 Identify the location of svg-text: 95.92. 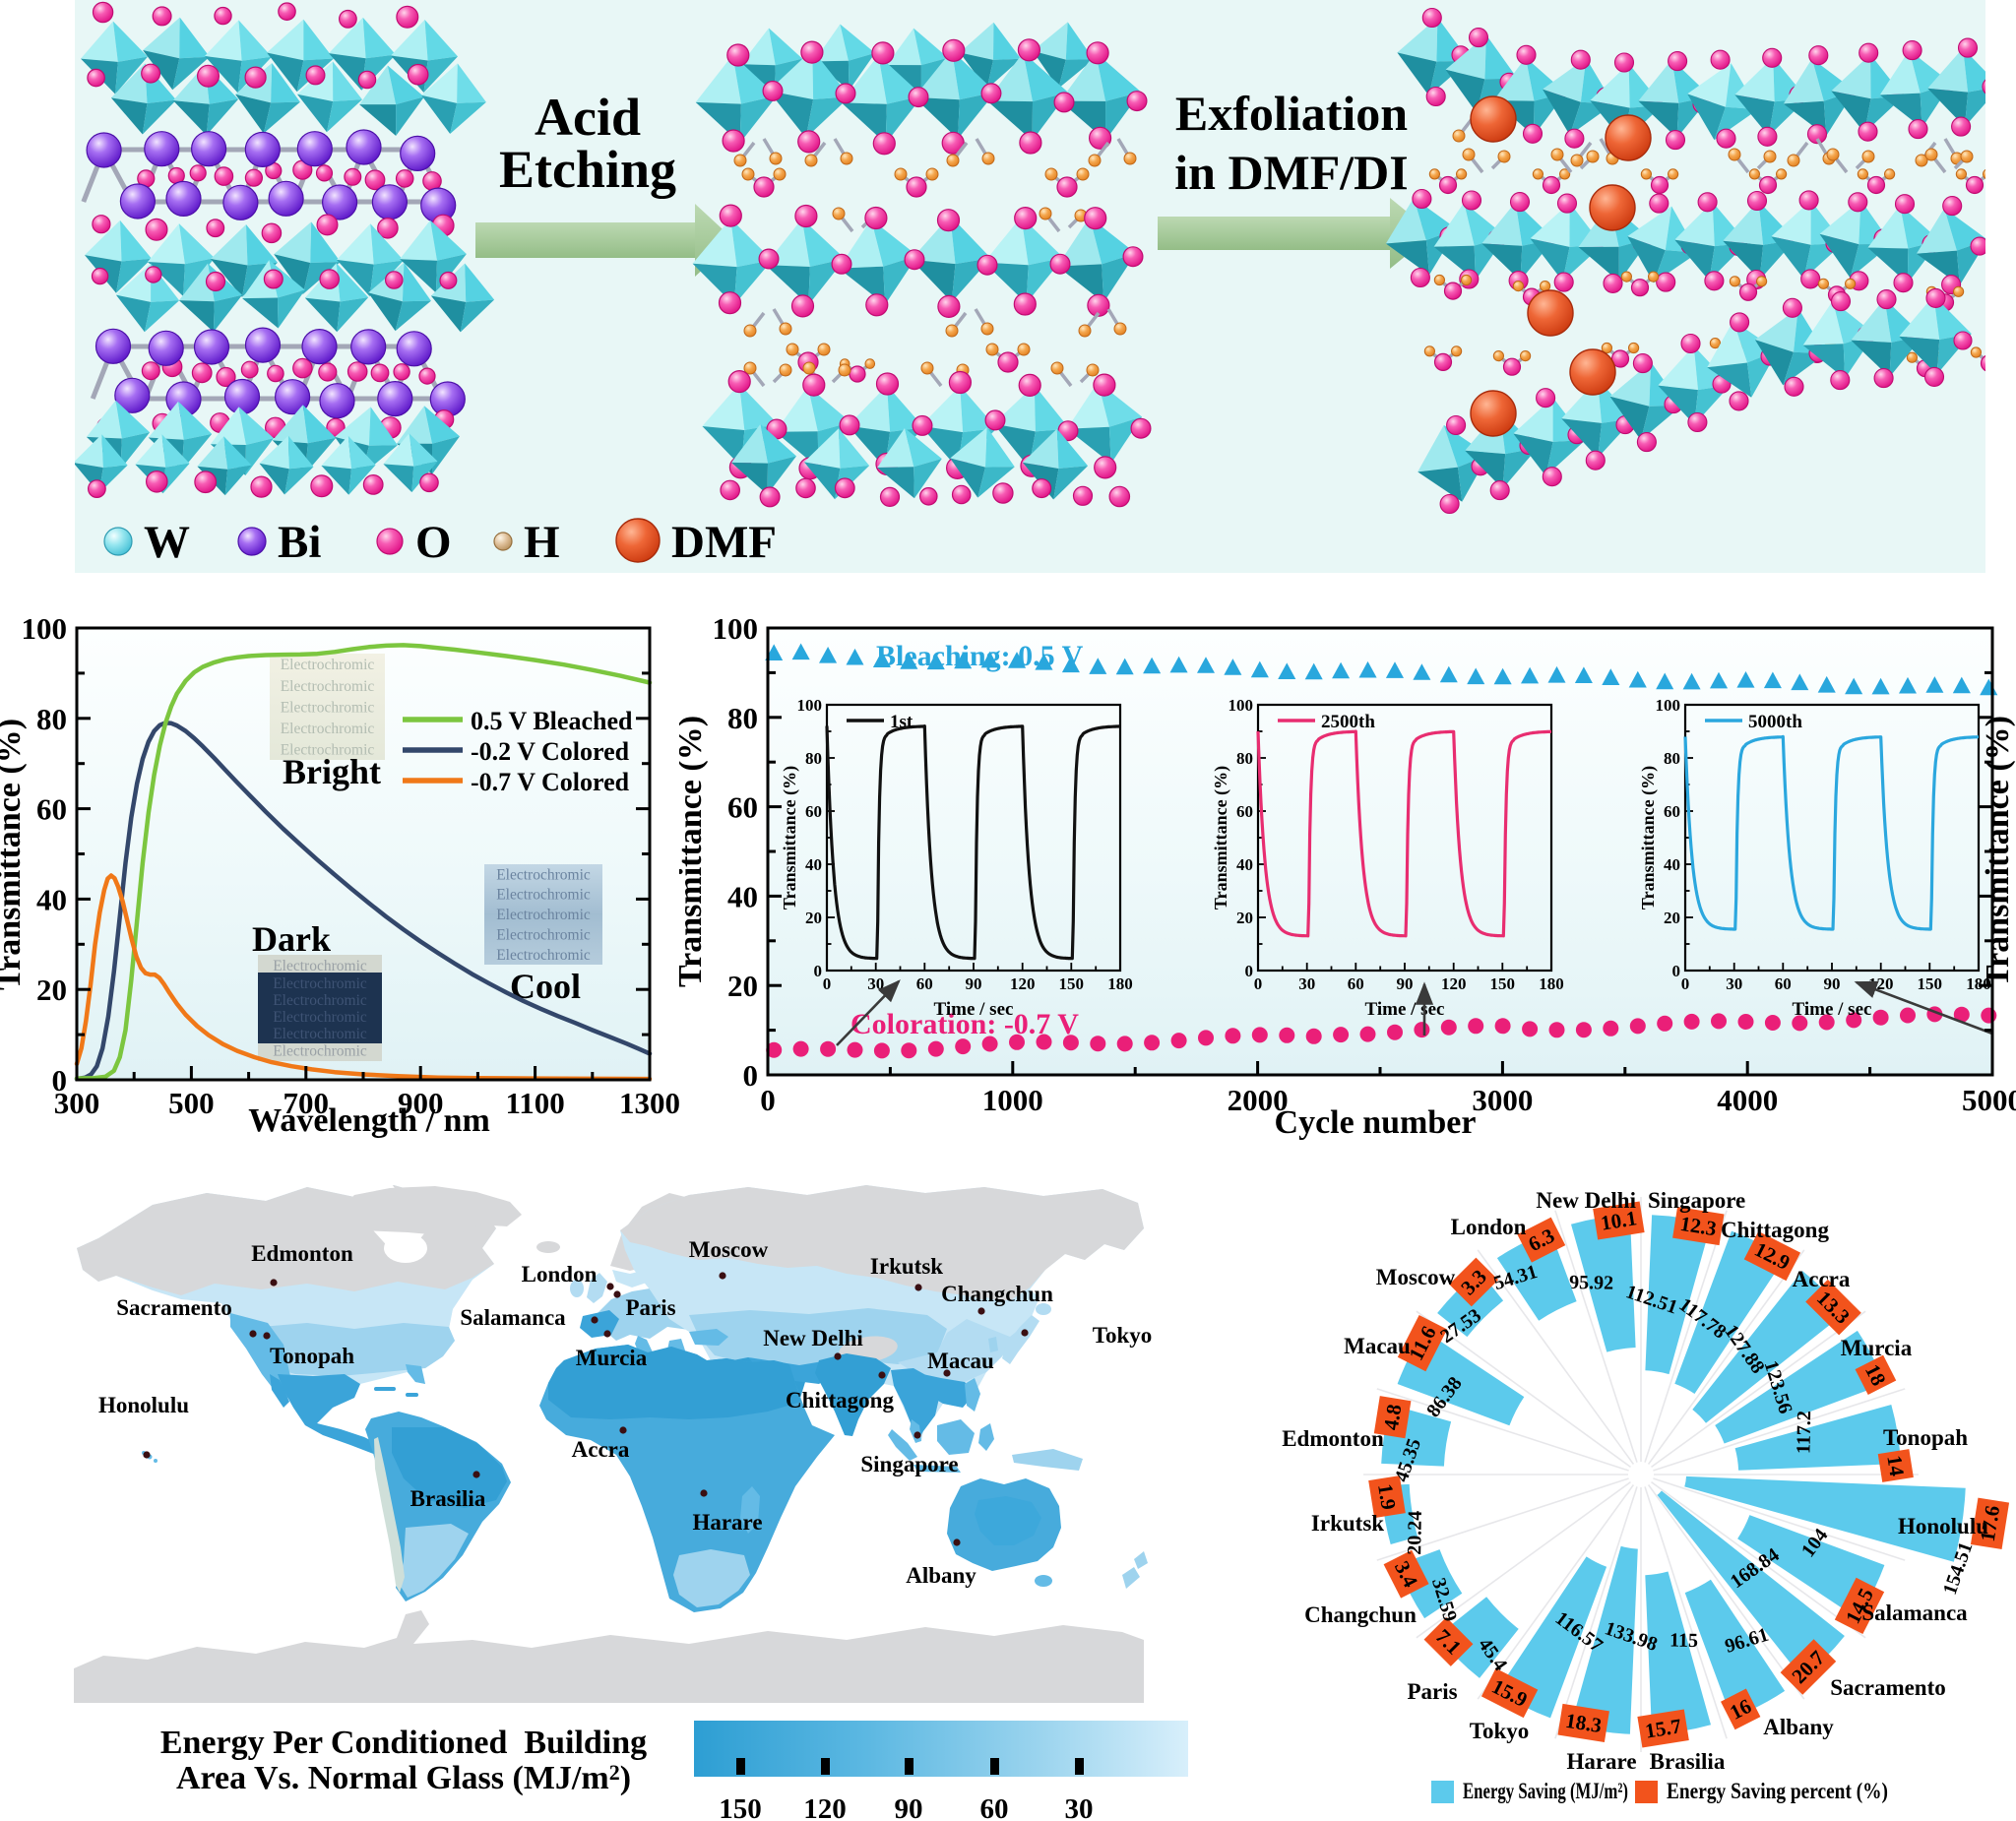
(1591, 1283).